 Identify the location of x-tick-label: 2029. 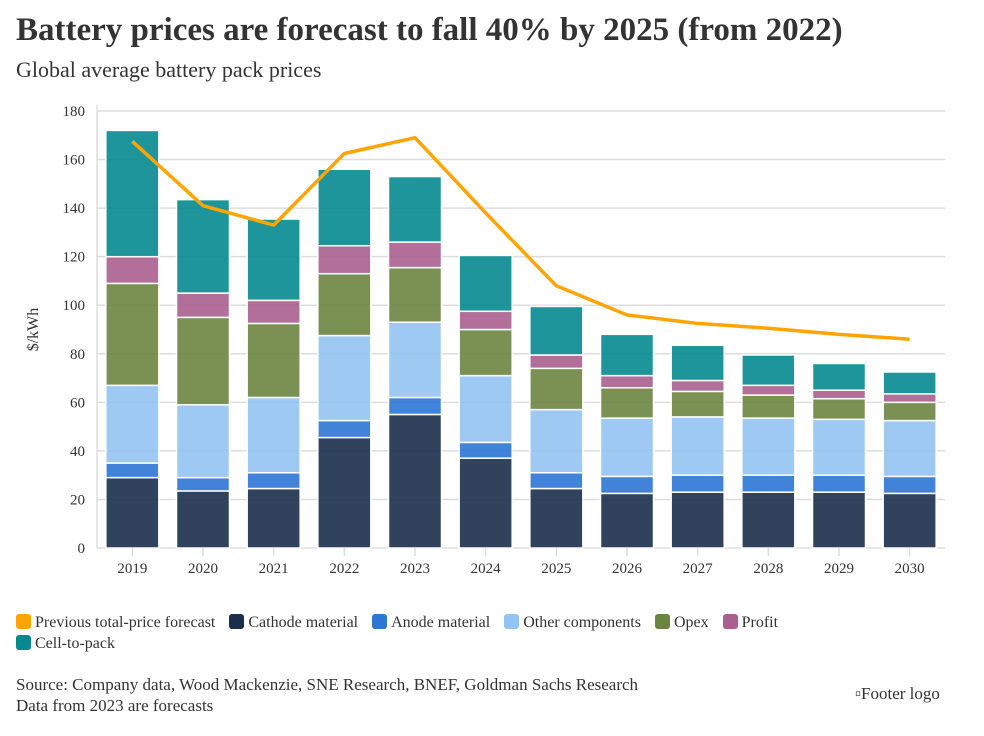
(839, 569).